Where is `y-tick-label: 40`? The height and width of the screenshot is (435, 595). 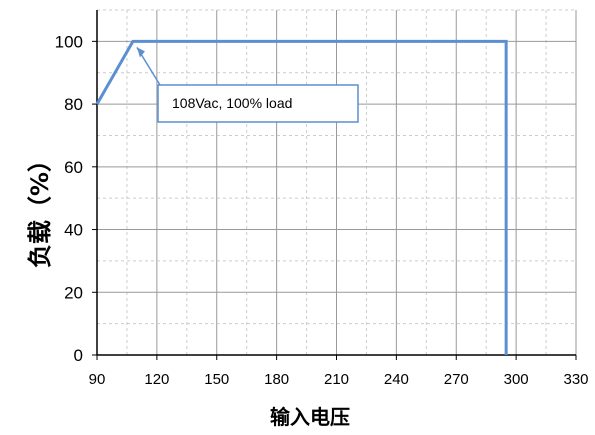
y-tick-label: 40 is located at coordinates (73, 230).